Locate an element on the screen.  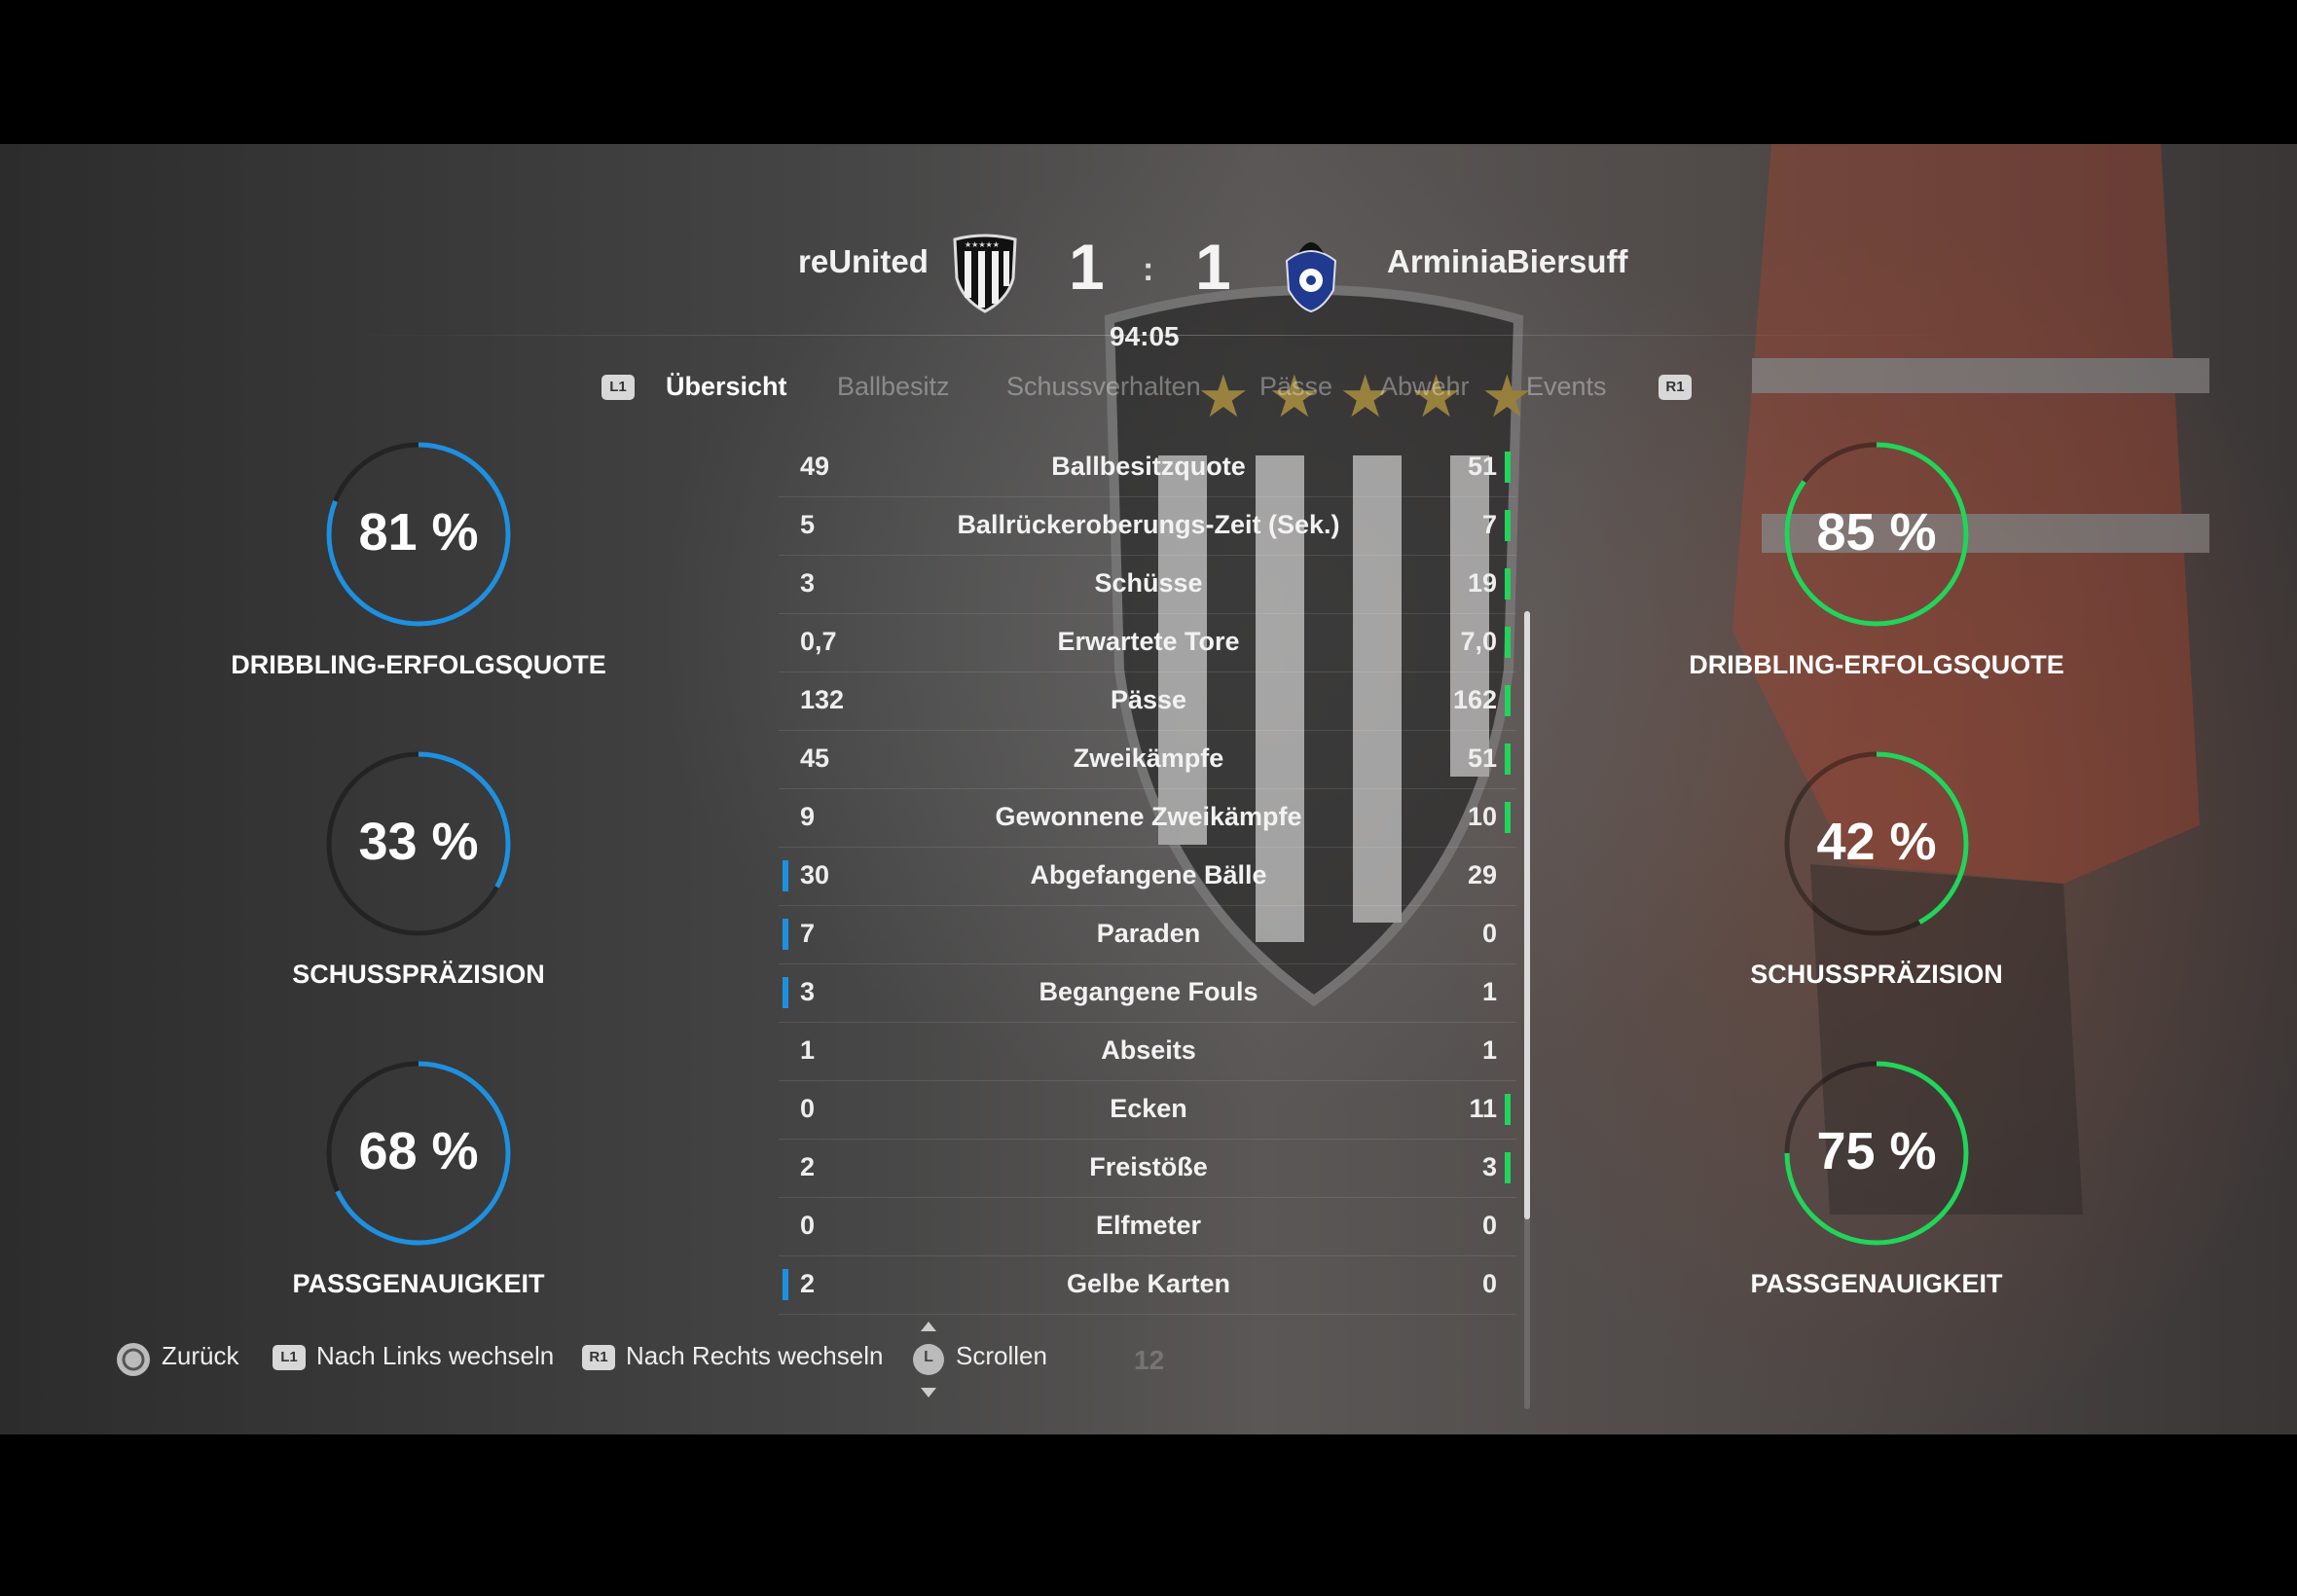
stat-name: Abseits is located at coordinates (1148, 1050).